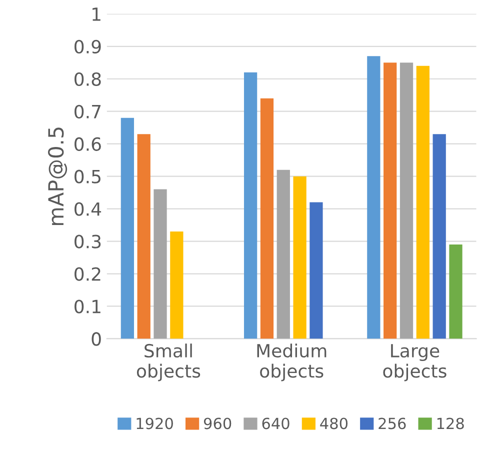 This screenshot has width=486, height=464. Describe the element at coordinates (87, 307) in the screenshot. I see `y-tick-label: 0.1` at that location.